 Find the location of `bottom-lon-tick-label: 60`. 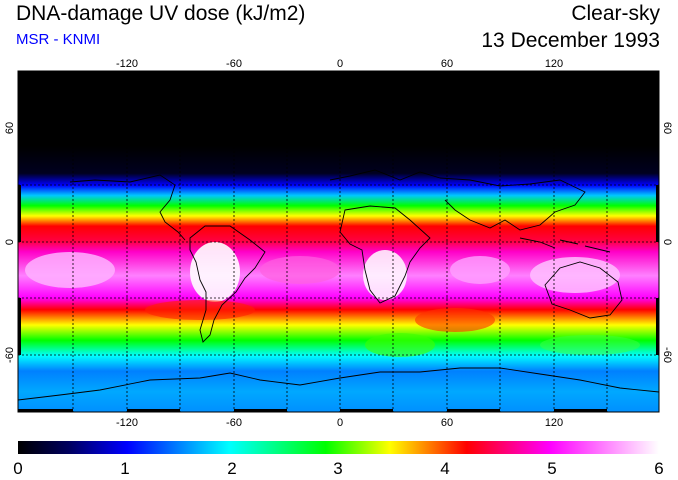

bottom-lon-tick-label: 60 is located at coordinates (447, 423).